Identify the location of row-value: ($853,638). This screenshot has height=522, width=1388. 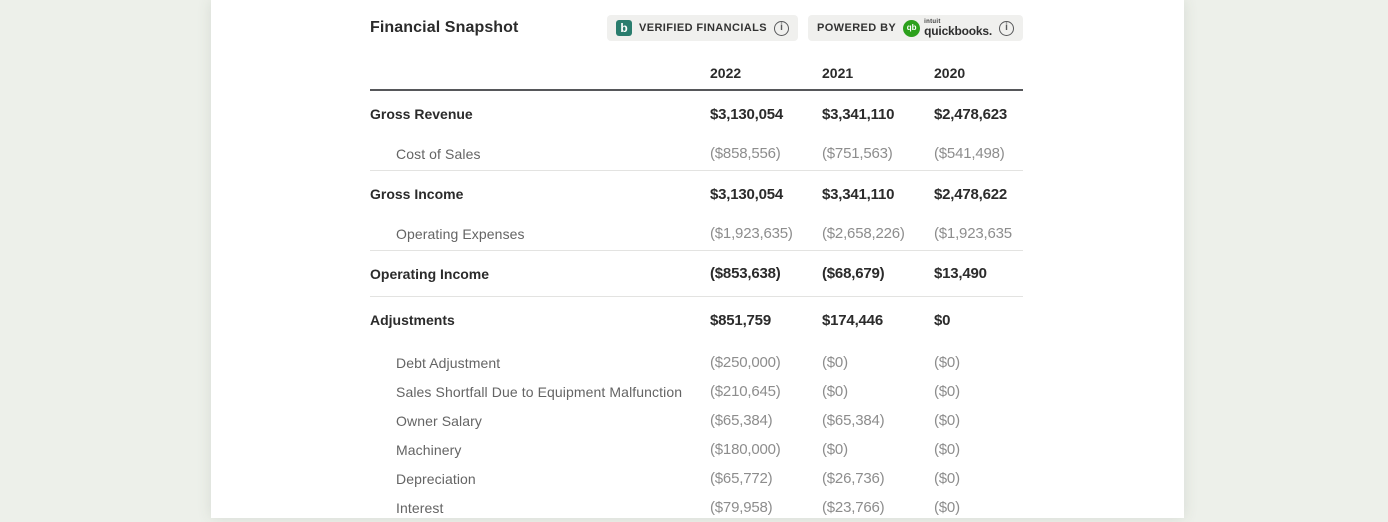
(745, 273).